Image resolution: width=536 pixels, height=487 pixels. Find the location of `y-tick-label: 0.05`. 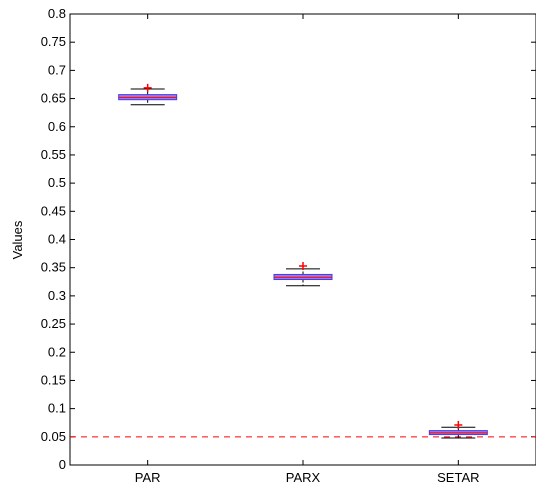

y-tick-label: 0.05 is located at coordinates (53, 436).